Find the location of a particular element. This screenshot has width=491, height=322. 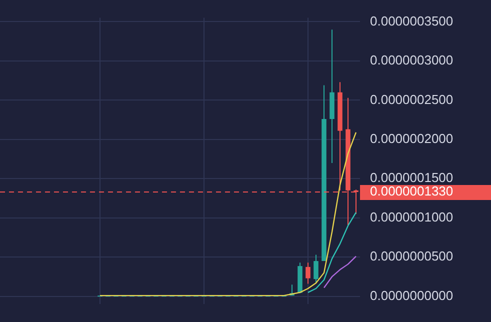

y-tick-label: 0.0000001500 is located at coordinates (412, 178).